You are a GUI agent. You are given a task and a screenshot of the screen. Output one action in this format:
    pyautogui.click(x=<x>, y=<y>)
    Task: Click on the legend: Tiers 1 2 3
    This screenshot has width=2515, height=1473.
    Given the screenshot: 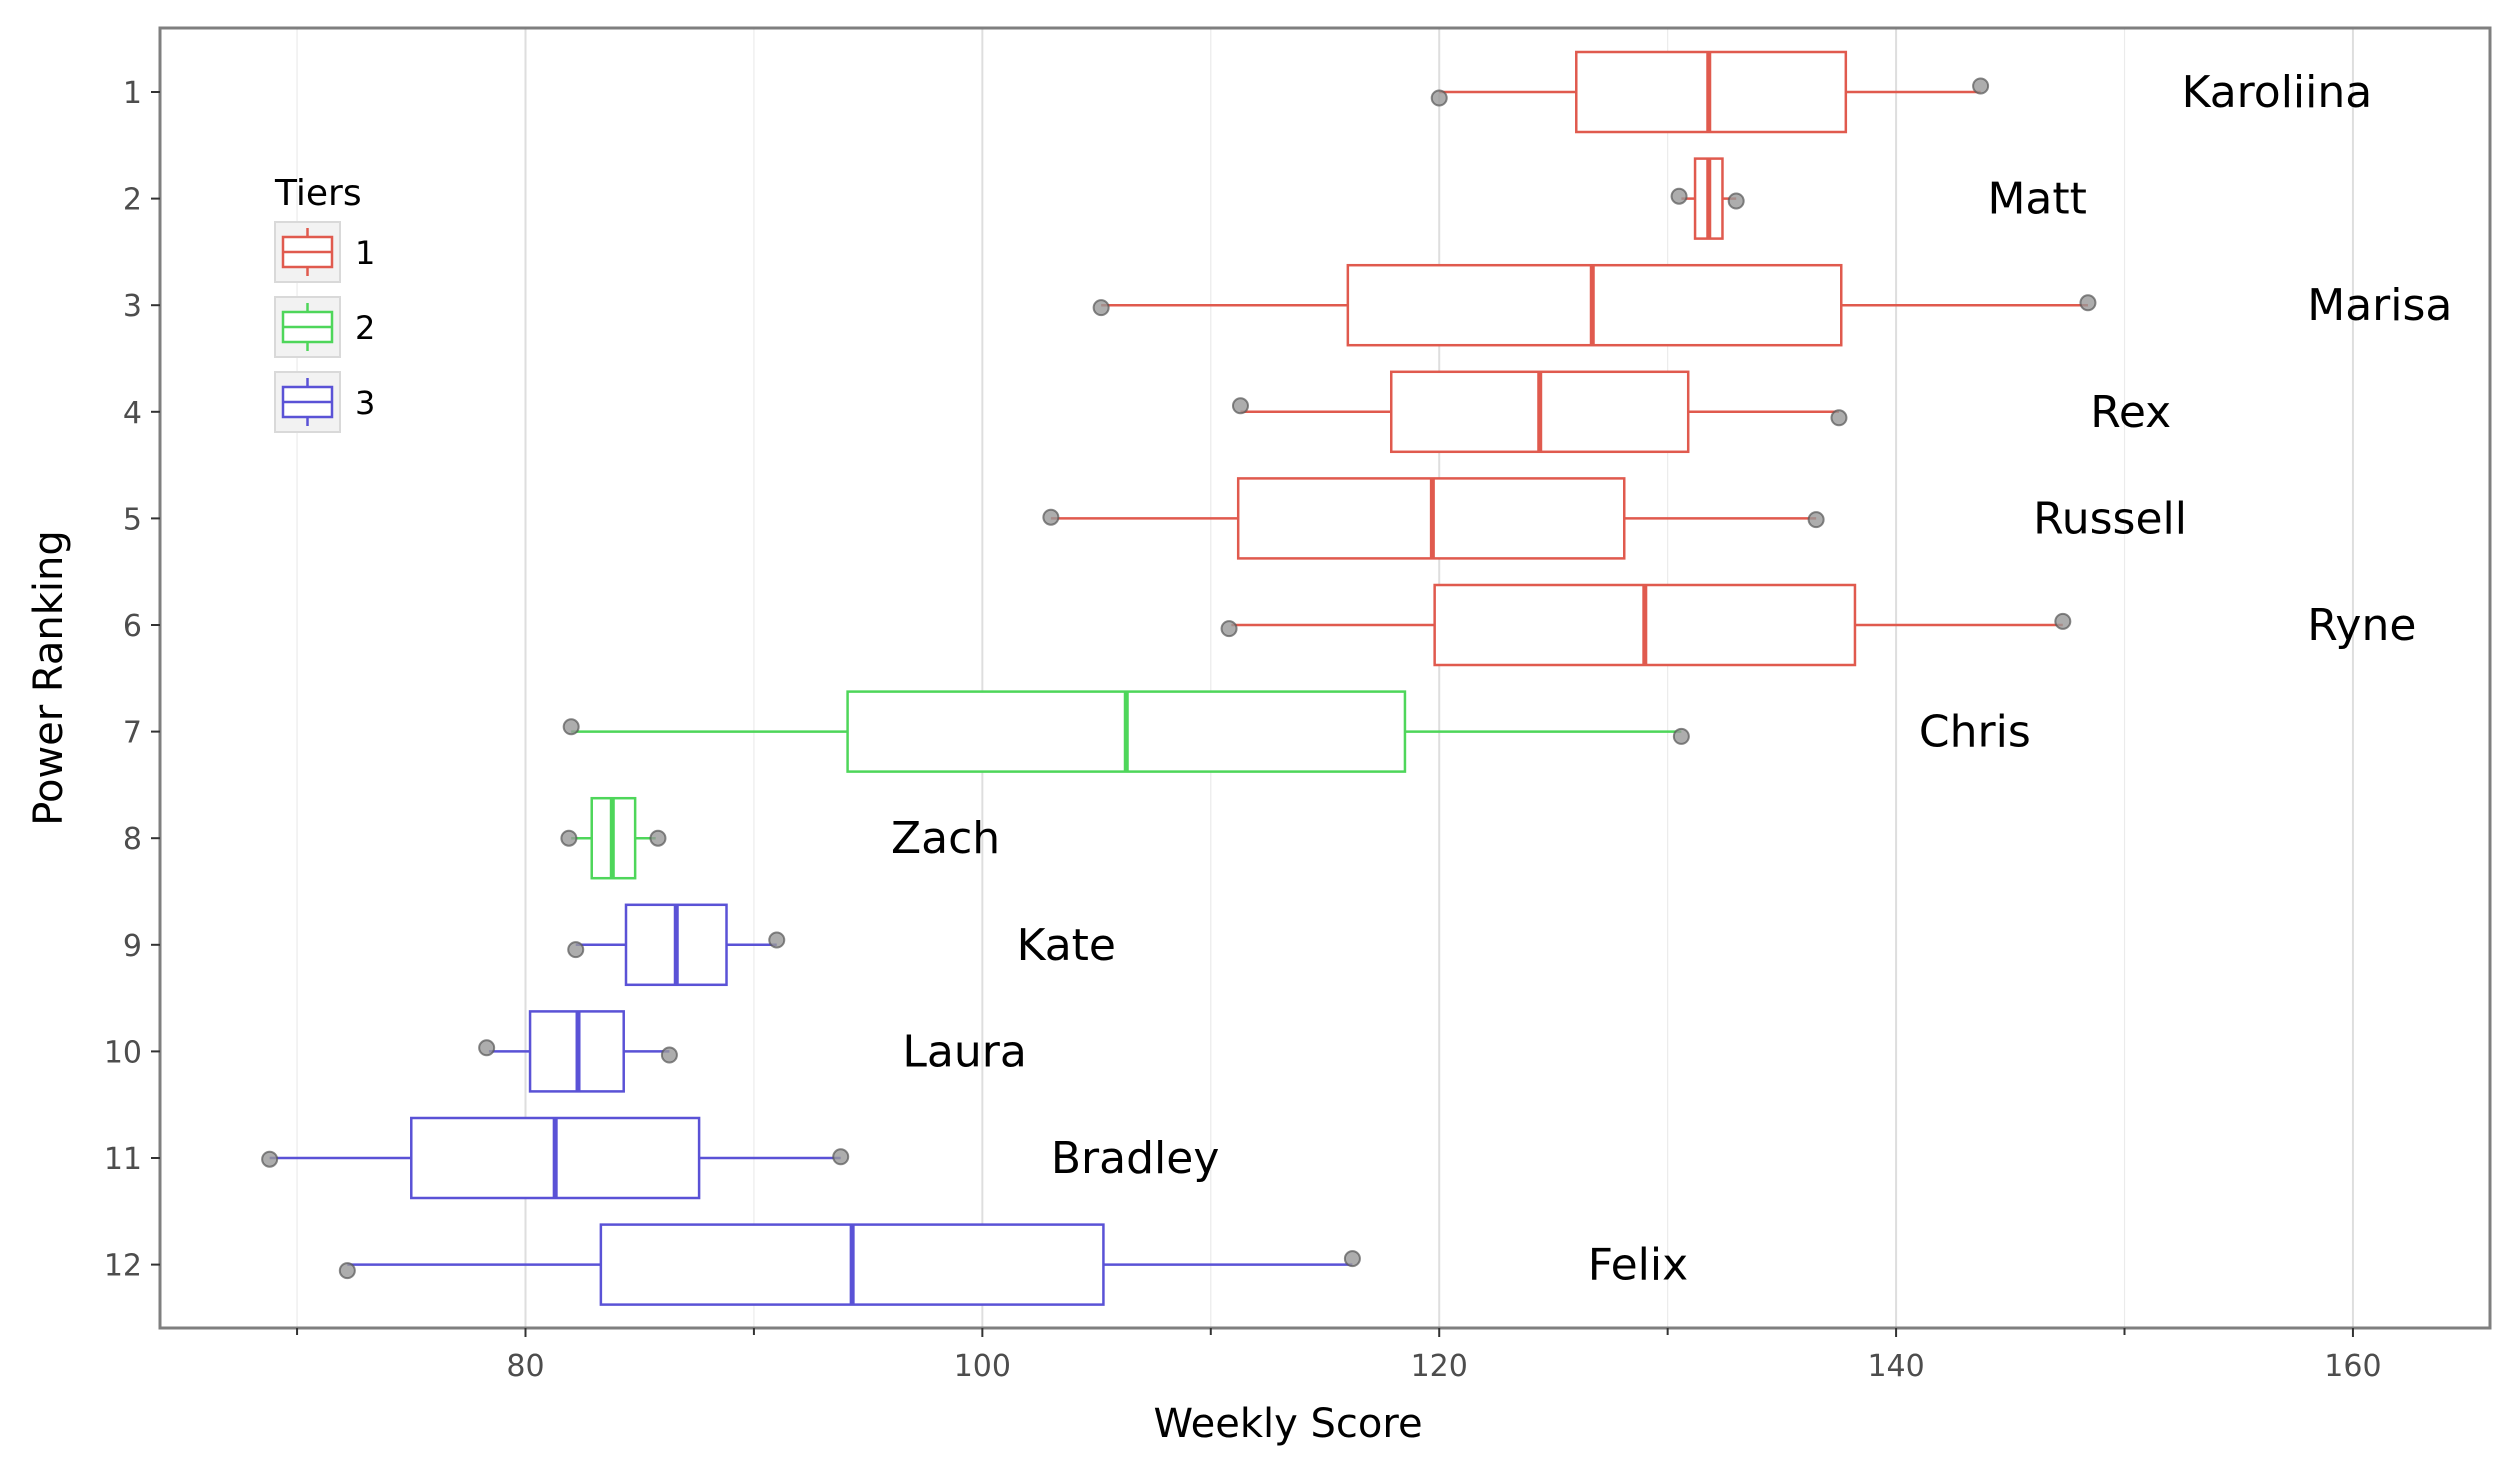 What is the action you would take?
    pyautogui.click(x=324, y=303)
    